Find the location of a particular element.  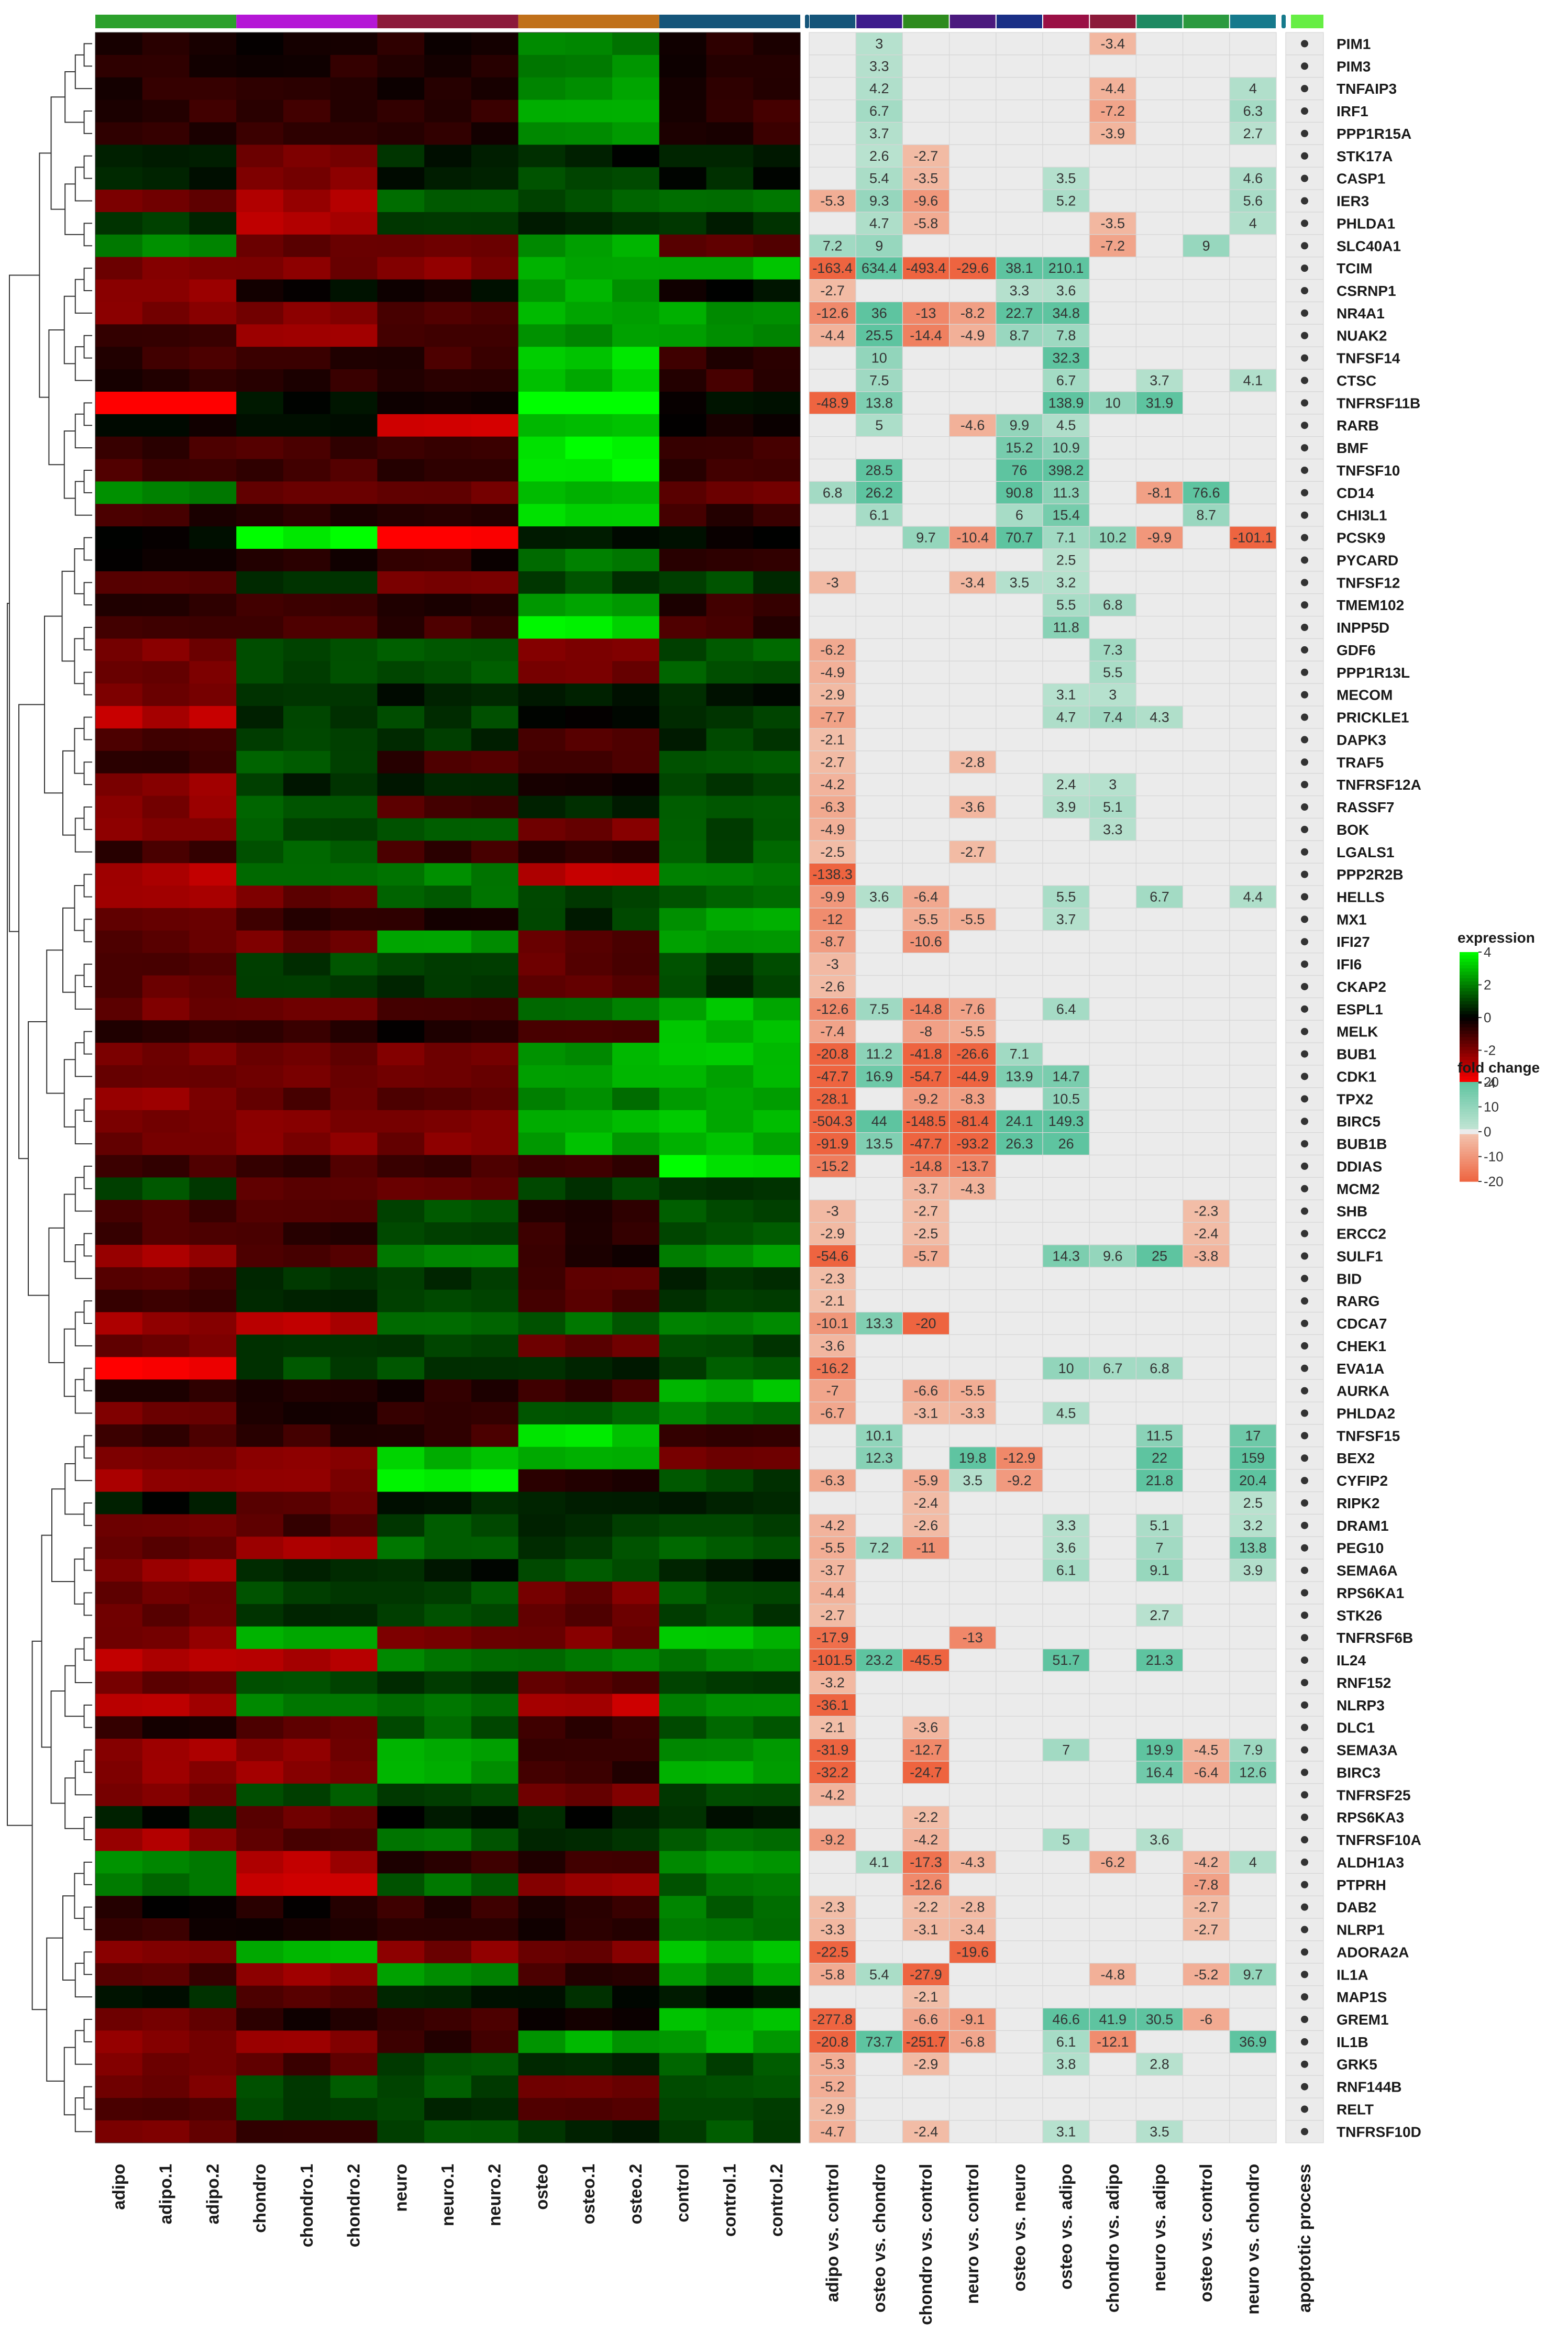

gene-label: MCM2 is located at coordinates (1358, 1189).